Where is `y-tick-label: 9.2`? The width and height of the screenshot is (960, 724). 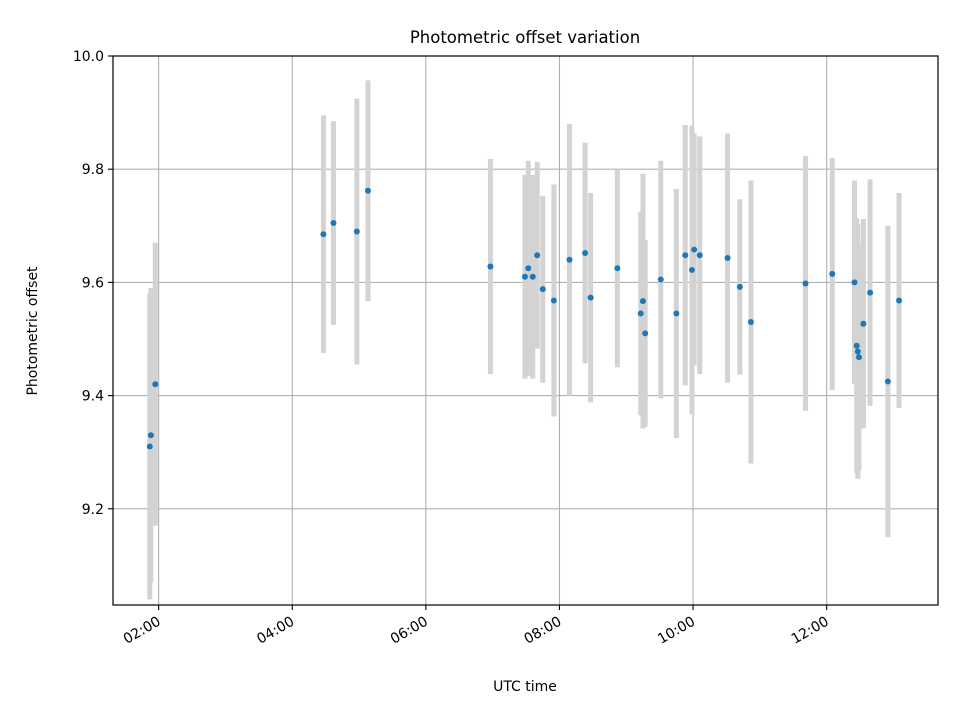 y-tick-label: 9.2 is located at coordinates (93, 510).